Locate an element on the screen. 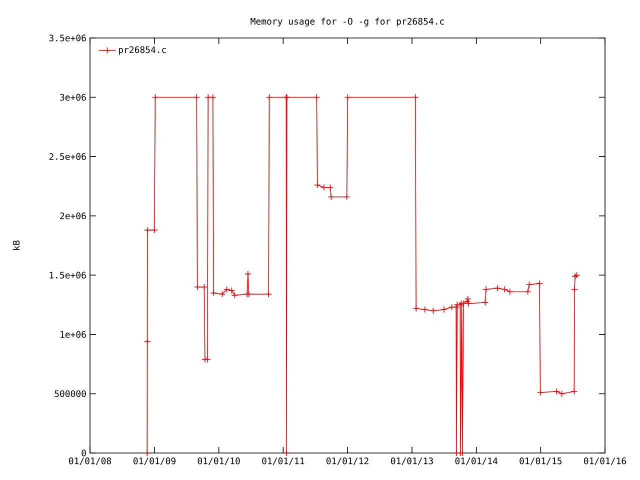  x-tick-label: 01/01/10 is located at coordinates (219, 462).